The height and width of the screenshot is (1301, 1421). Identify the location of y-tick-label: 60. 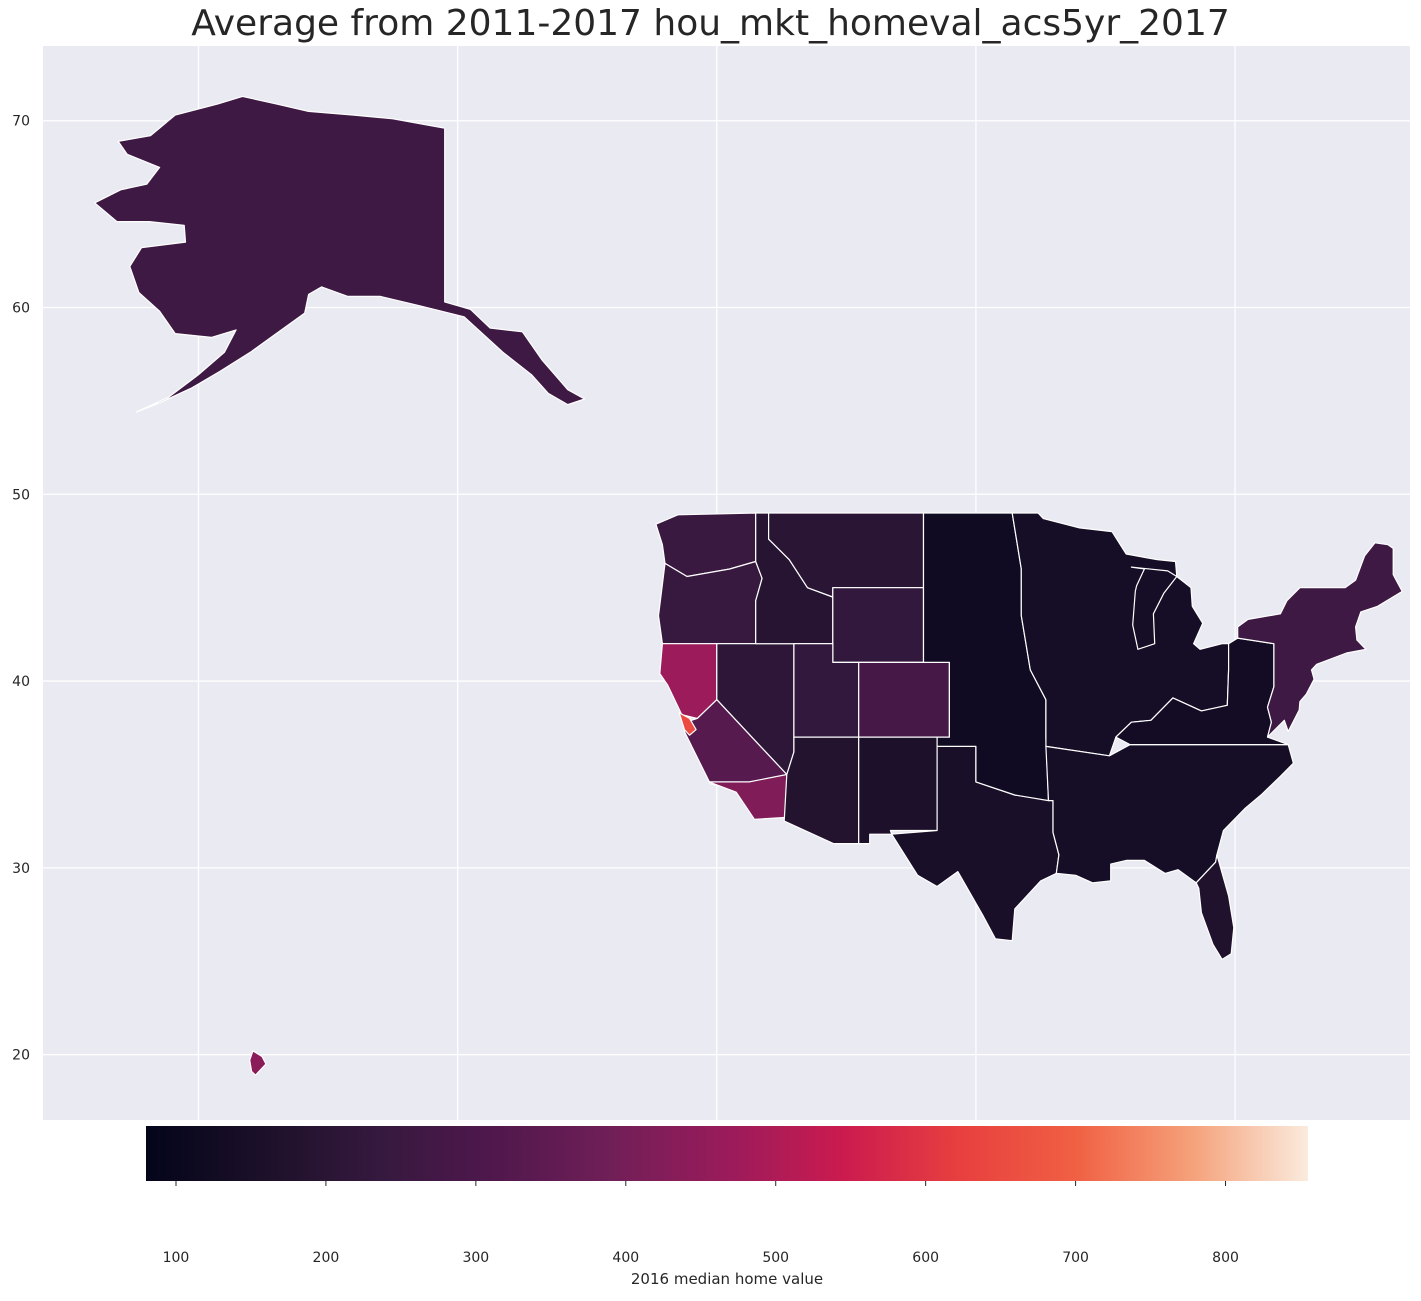
(21, 308).